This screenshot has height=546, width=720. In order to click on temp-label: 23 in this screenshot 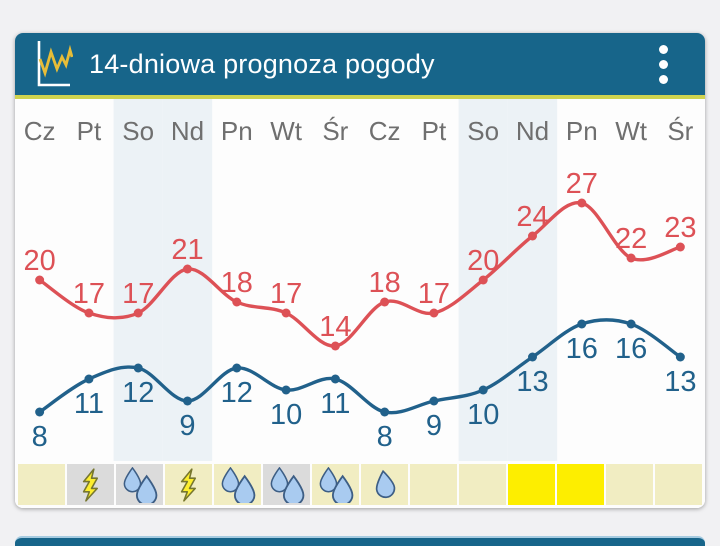, I will do `click(680, 228)`.